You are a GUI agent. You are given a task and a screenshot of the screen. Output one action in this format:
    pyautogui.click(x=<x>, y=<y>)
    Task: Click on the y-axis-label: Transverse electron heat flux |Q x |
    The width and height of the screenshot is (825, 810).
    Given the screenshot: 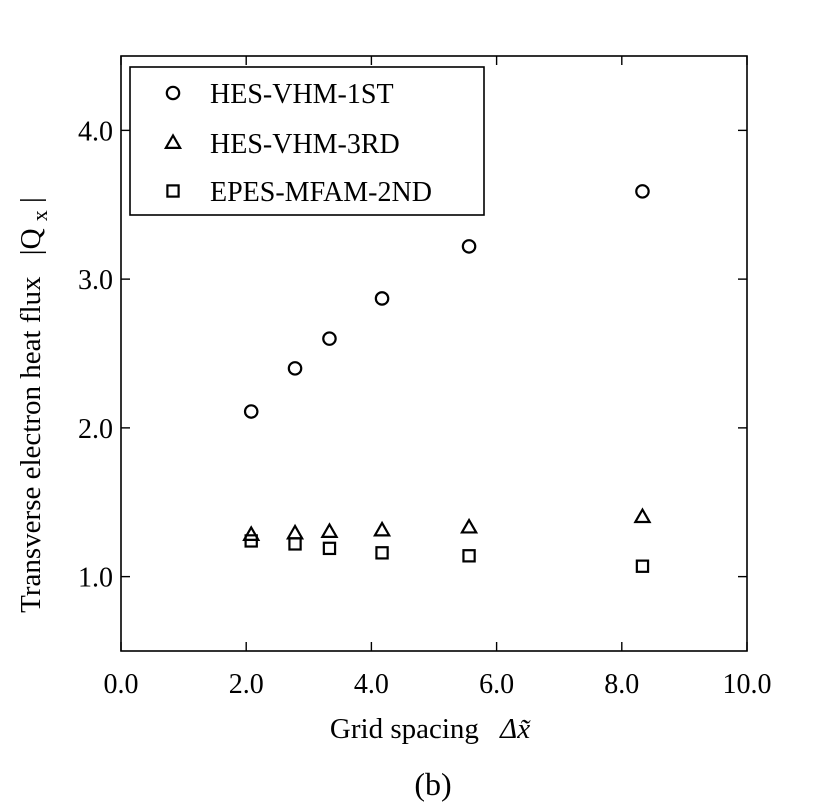 What is the action you would take?
    pyautogui.click(x=34, y=405)
    